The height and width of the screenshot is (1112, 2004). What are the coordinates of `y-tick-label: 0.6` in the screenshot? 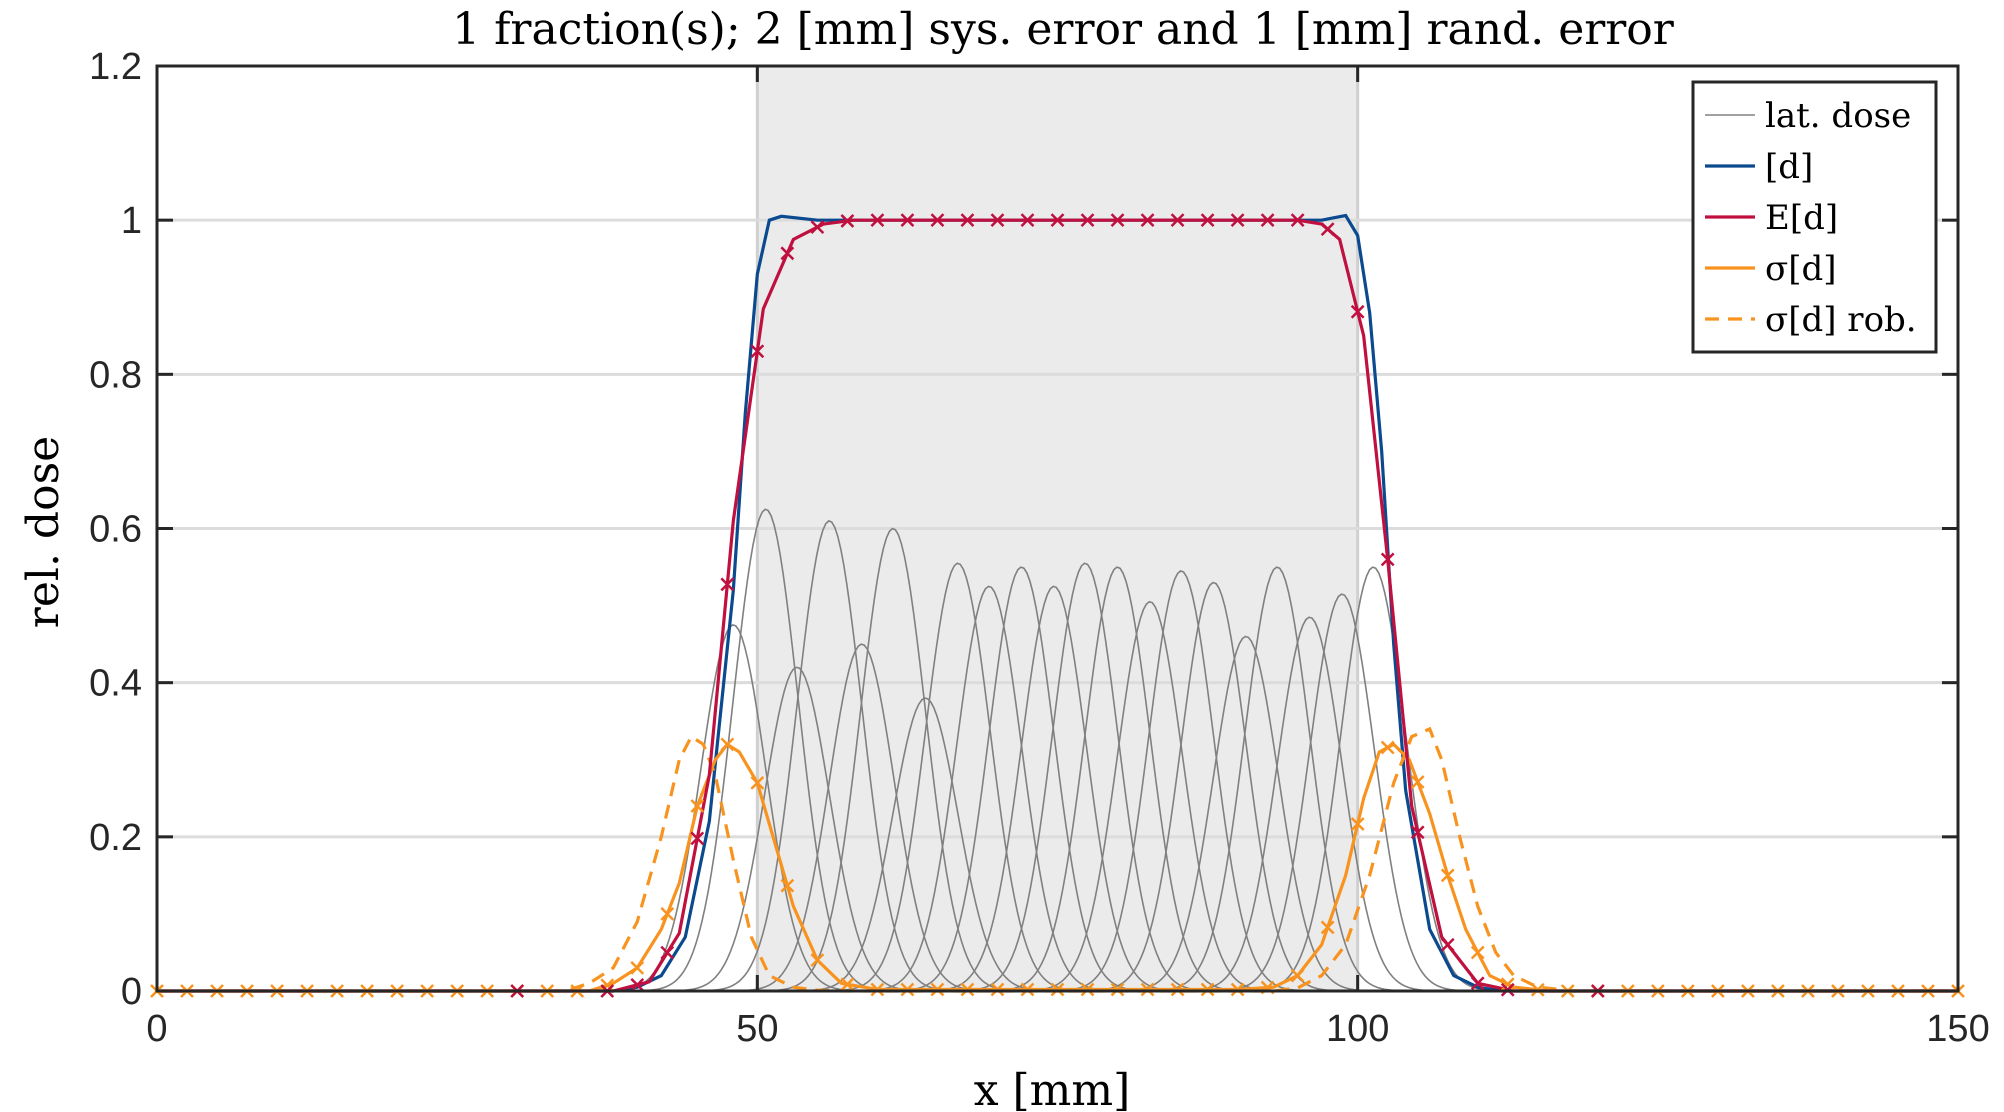 It's located at (115, 530).